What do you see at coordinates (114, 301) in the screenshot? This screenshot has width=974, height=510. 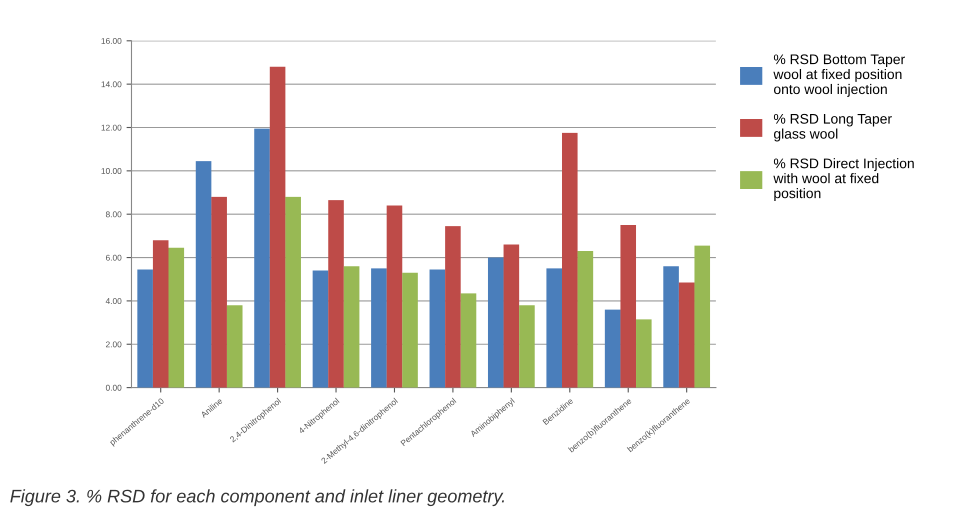 I see `y-tick-label: 4.00` at bounding box center [114, 301].